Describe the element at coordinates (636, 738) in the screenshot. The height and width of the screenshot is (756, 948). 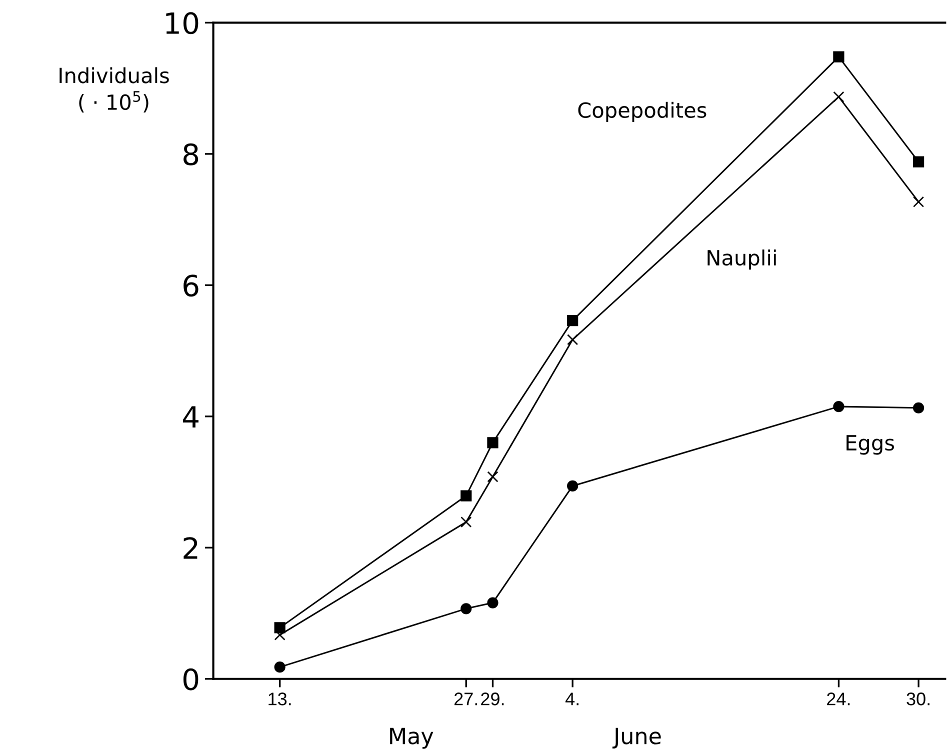
I see `text: June` at that location.